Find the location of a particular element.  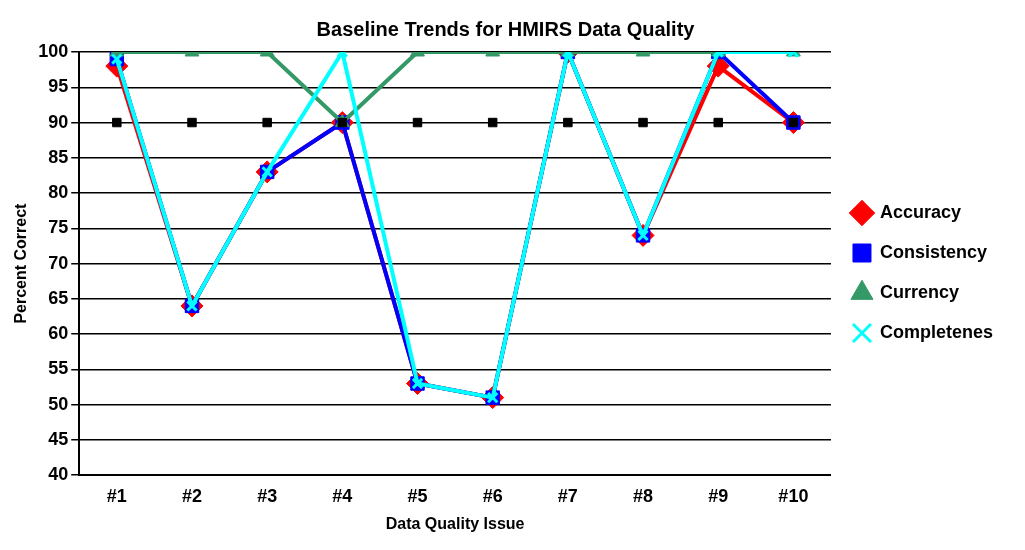

y-tick-label: 70 is located at coordinates (58, 262).